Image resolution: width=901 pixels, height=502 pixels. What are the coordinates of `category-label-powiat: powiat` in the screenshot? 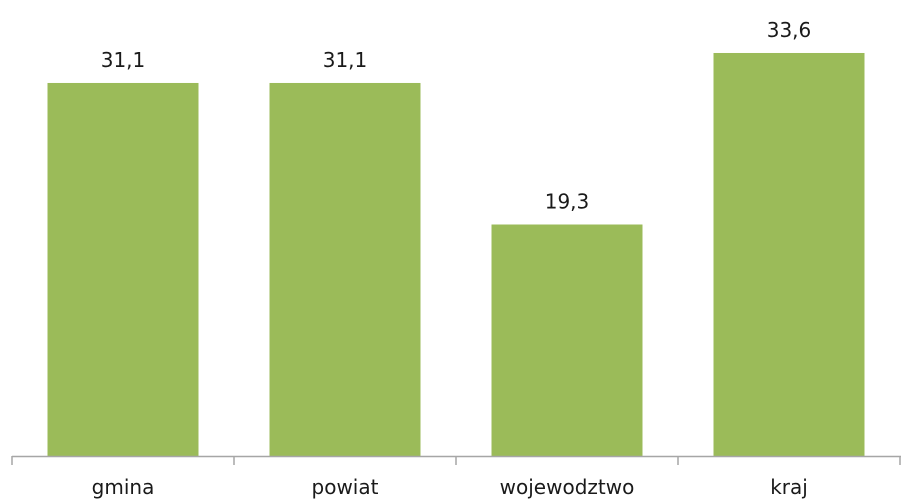 It's located at (345, 487).